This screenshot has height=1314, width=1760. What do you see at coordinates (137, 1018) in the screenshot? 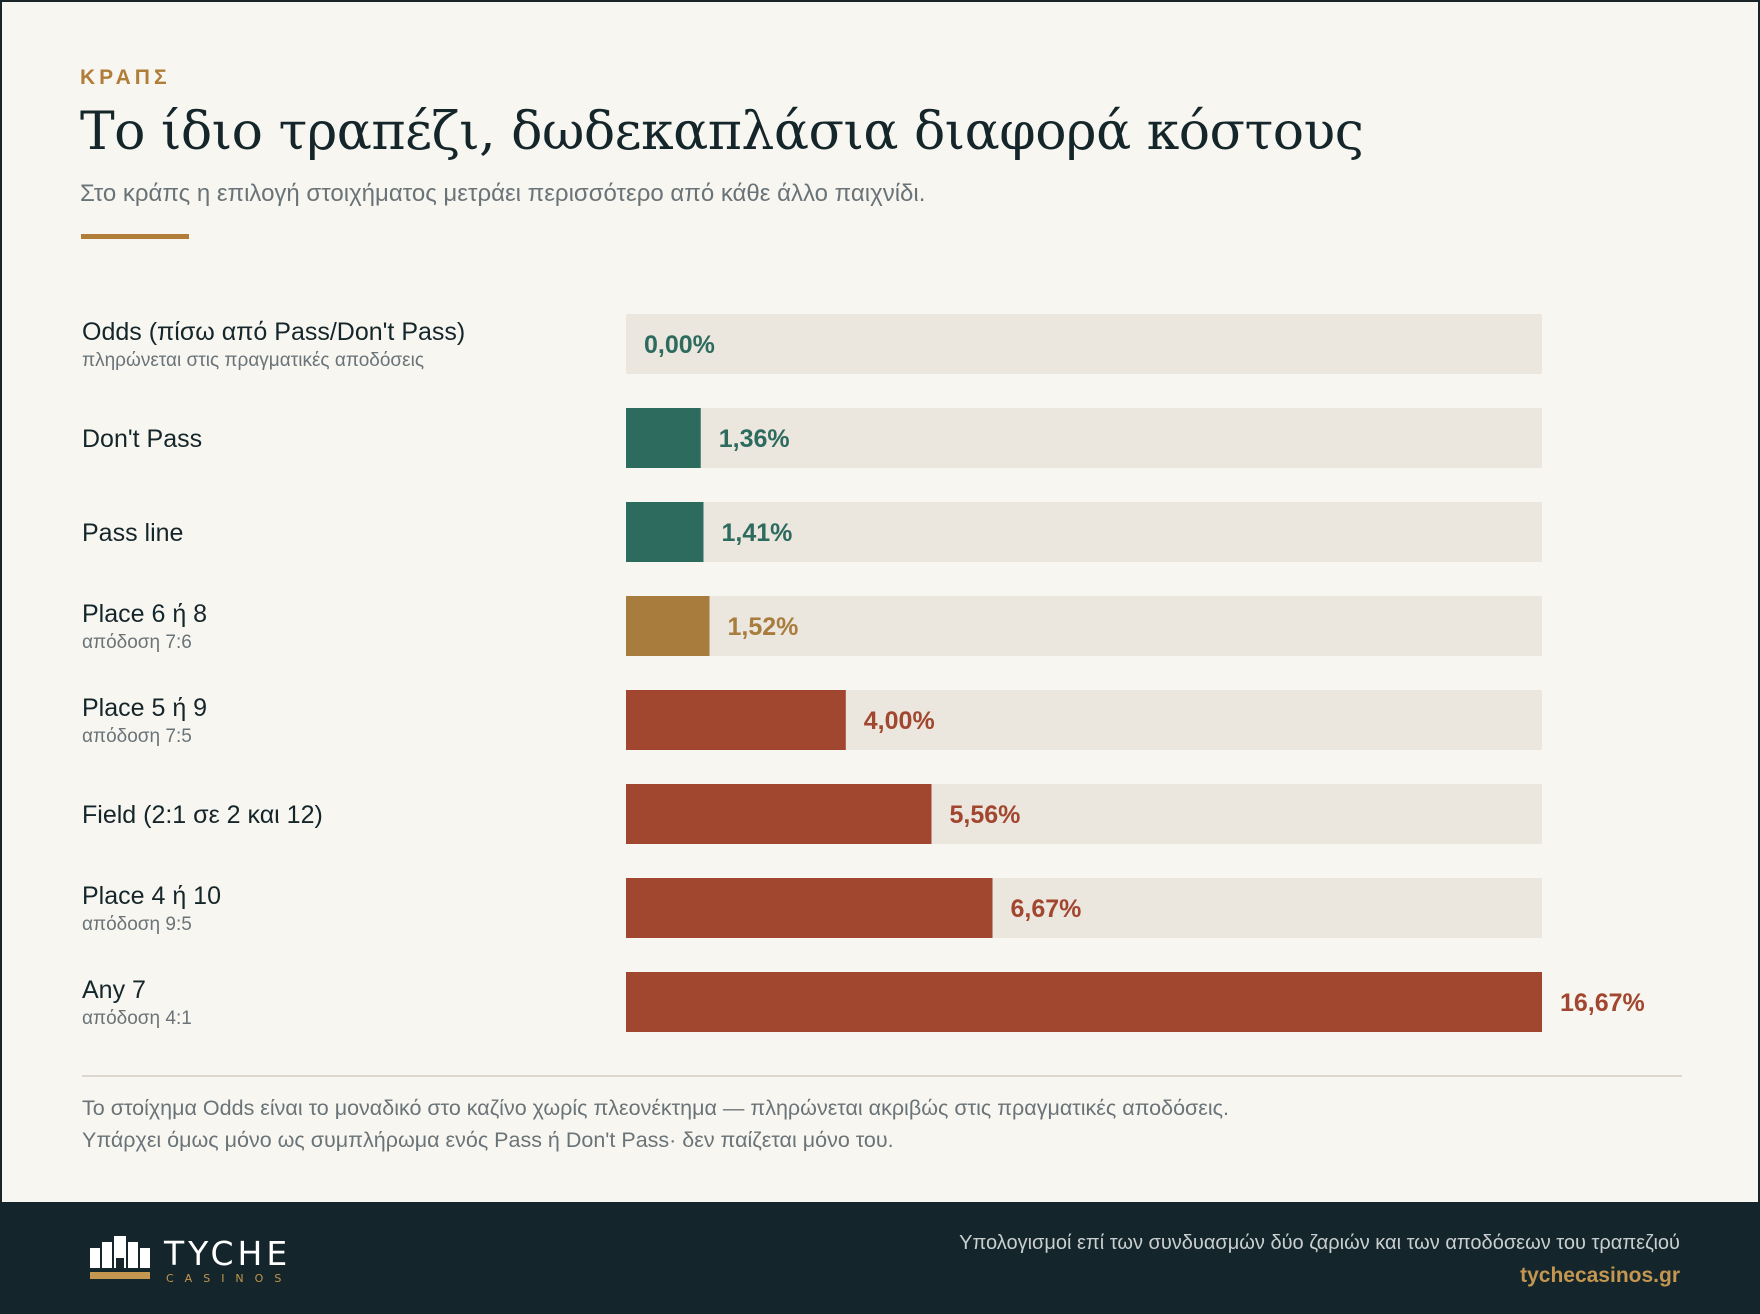
I see `category-sublabel: απόδοση 4:1` at bounding box center [137, 1018].